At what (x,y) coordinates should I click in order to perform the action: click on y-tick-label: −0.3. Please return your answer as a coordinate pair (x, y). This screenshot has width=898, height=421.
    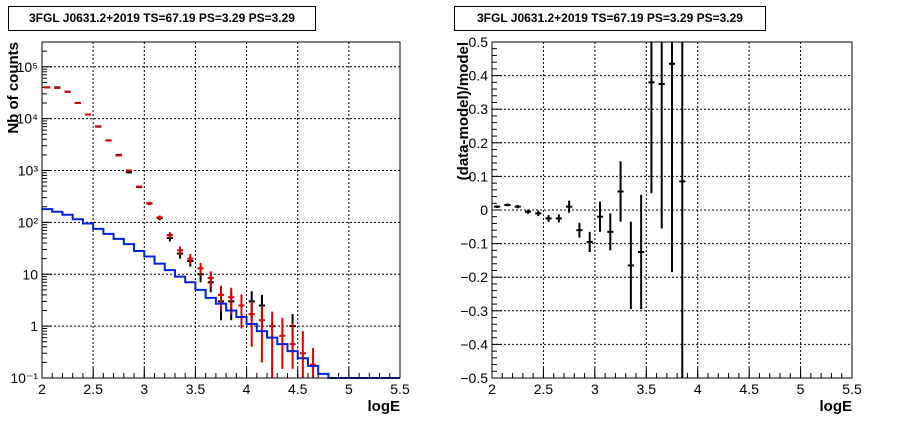
    Looking at the image, I should click on (474, 311).